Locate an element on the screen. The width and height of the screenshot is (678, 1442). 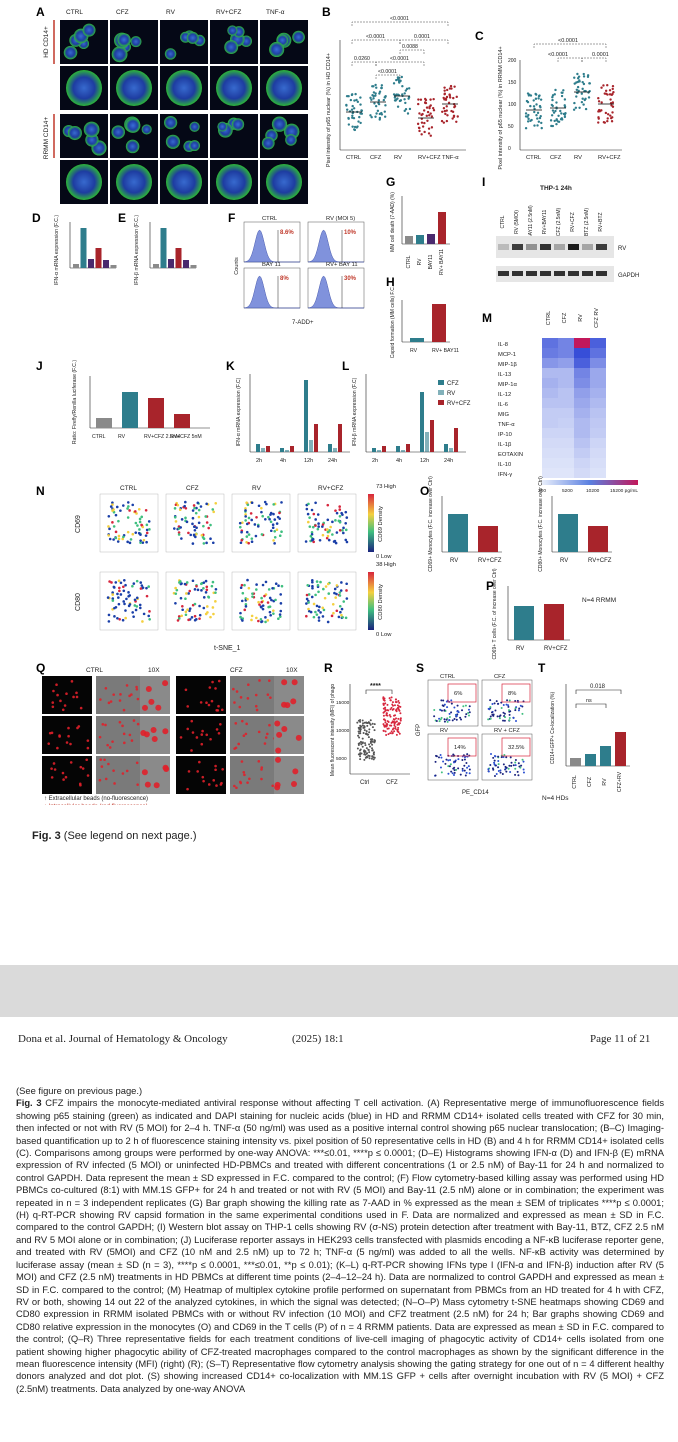
panel-a-cell is located at coordinates (298, 37).